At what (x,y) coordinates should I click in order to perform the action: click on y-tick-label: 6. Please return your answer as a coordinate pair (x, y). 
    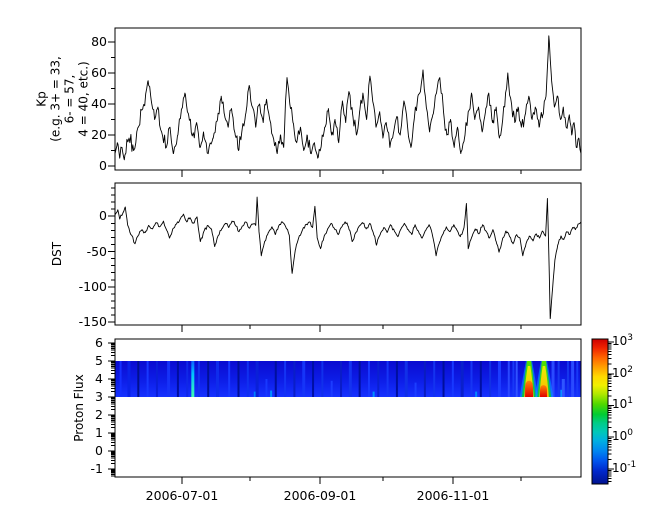
    Looking at the image, I should click on (99, 342).